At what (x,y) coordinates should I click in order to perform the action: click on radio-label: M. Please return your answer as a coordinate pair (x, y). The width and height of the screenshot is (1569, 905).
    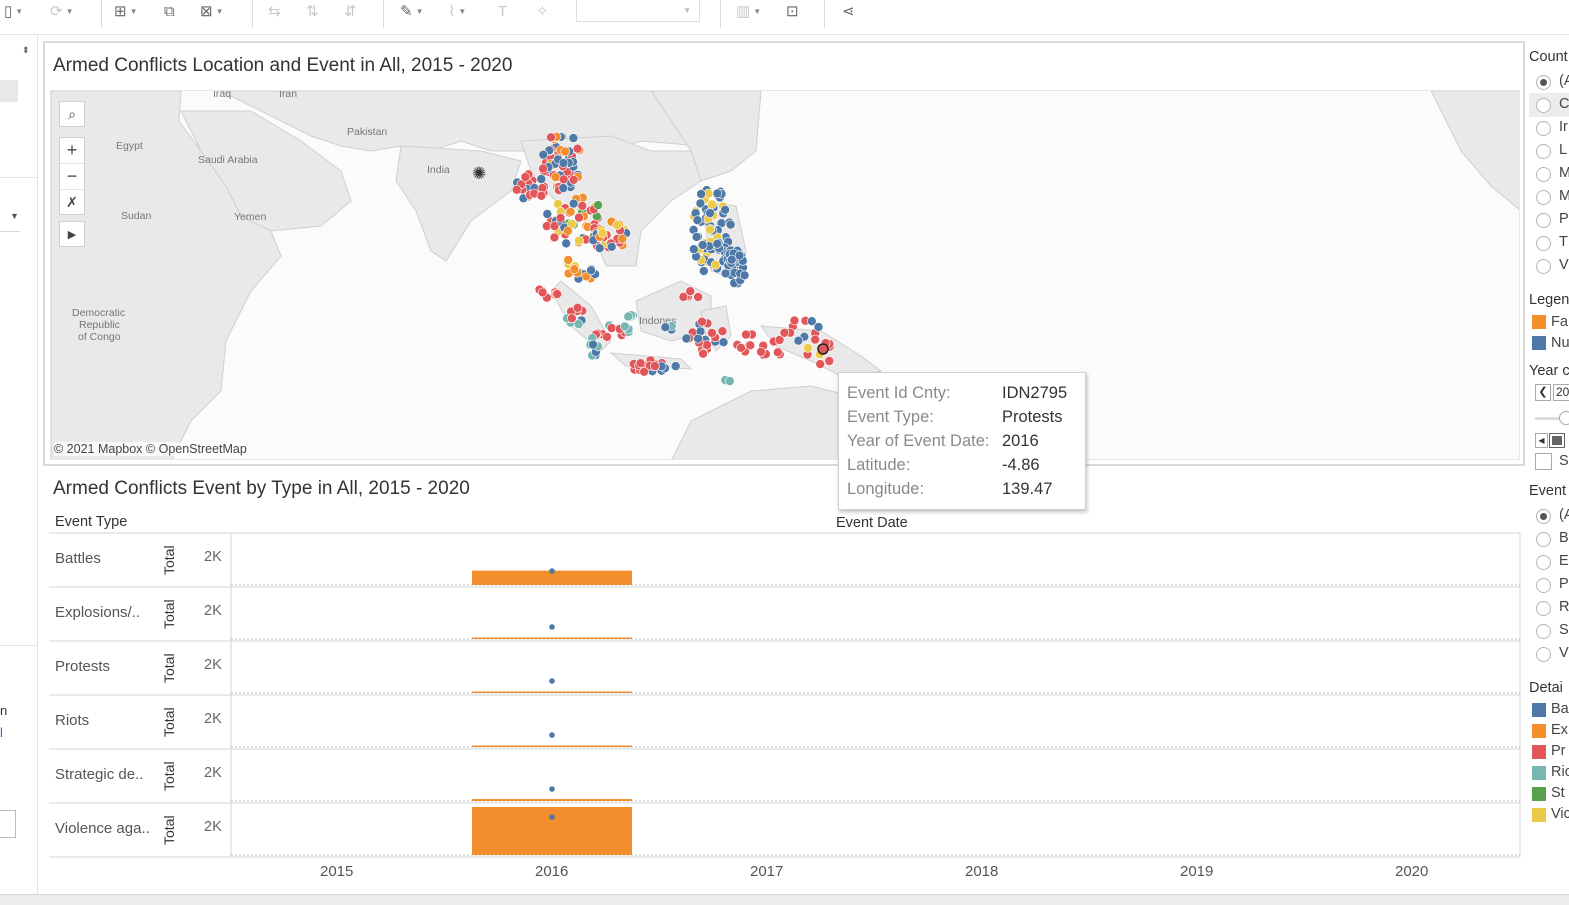
    Looking at the image, I should click on (1564, 196).